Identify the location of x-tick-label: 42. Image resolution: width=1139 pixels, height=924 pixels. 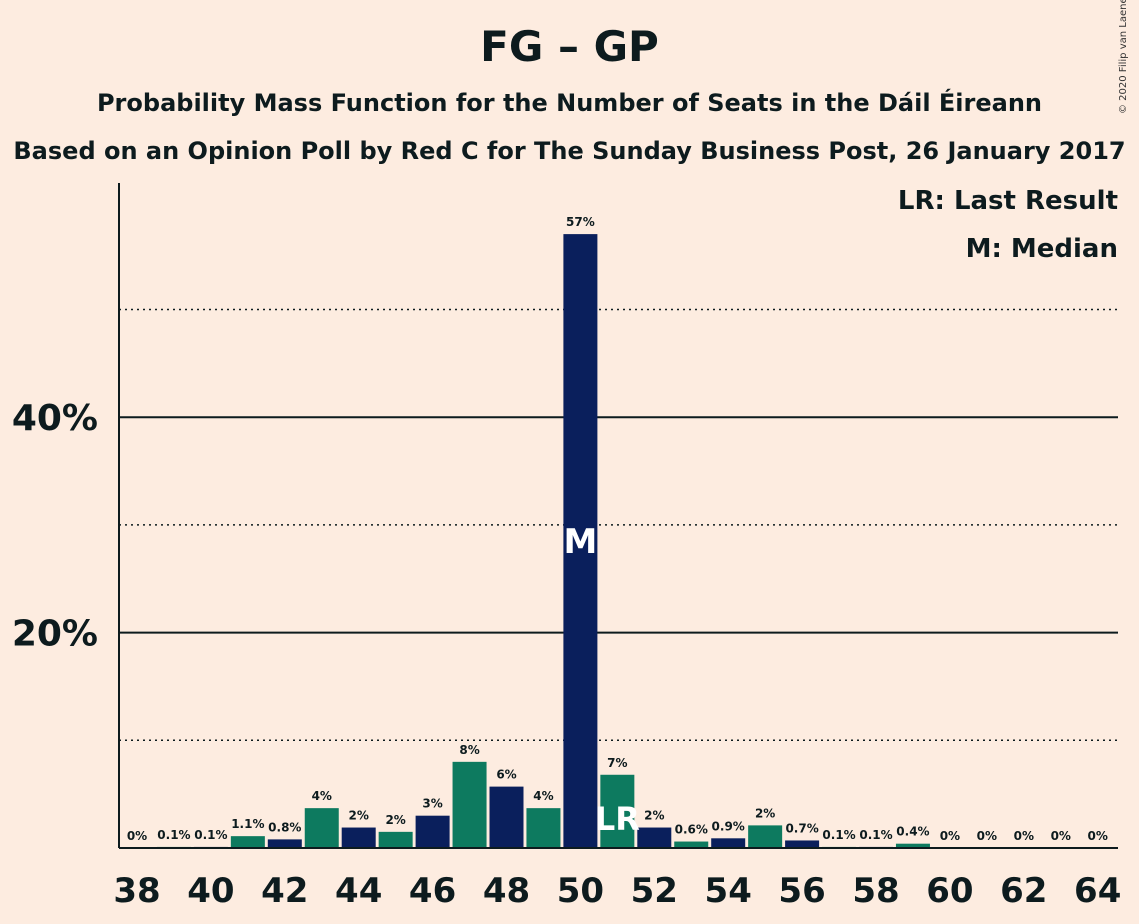
(284, 891).